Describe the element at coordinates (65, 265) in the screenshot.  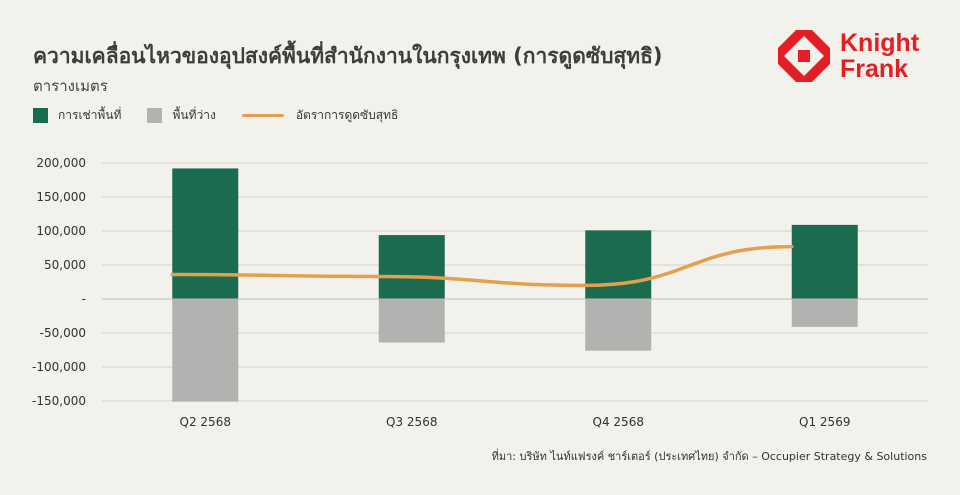
I see `y-tick-label: 50,000` at that location.